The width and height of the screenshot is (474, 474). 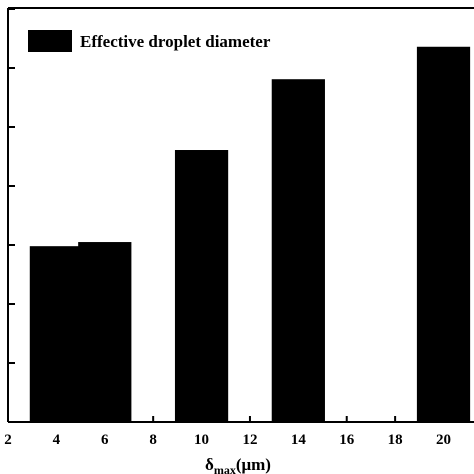 I want to click on legend: Effective droplet diameter, so click(x=149, y=41).